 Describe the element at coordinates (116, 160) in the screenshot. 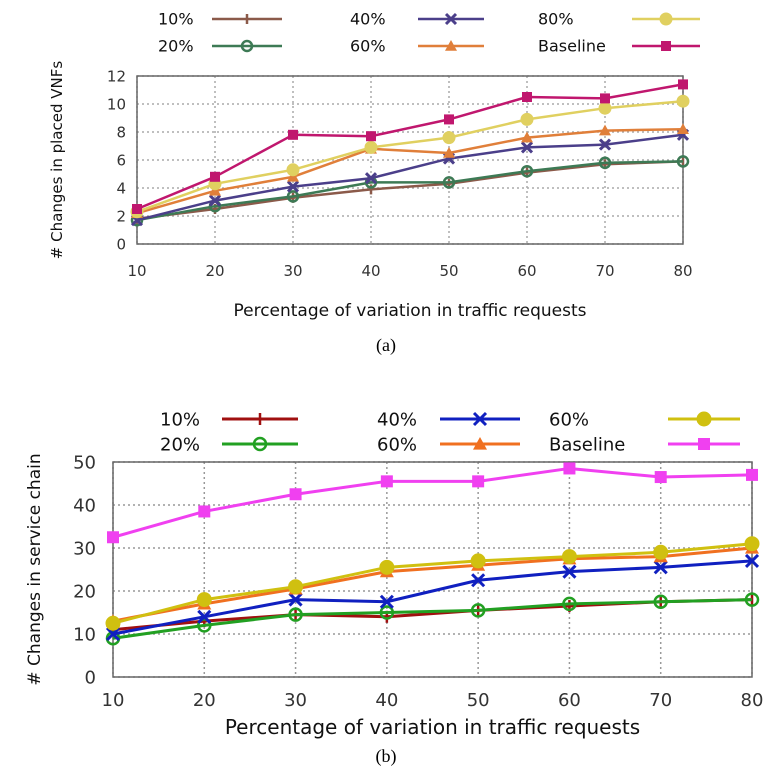

I see `y-axis: 0 2 4 6 8 10 12` at that location.